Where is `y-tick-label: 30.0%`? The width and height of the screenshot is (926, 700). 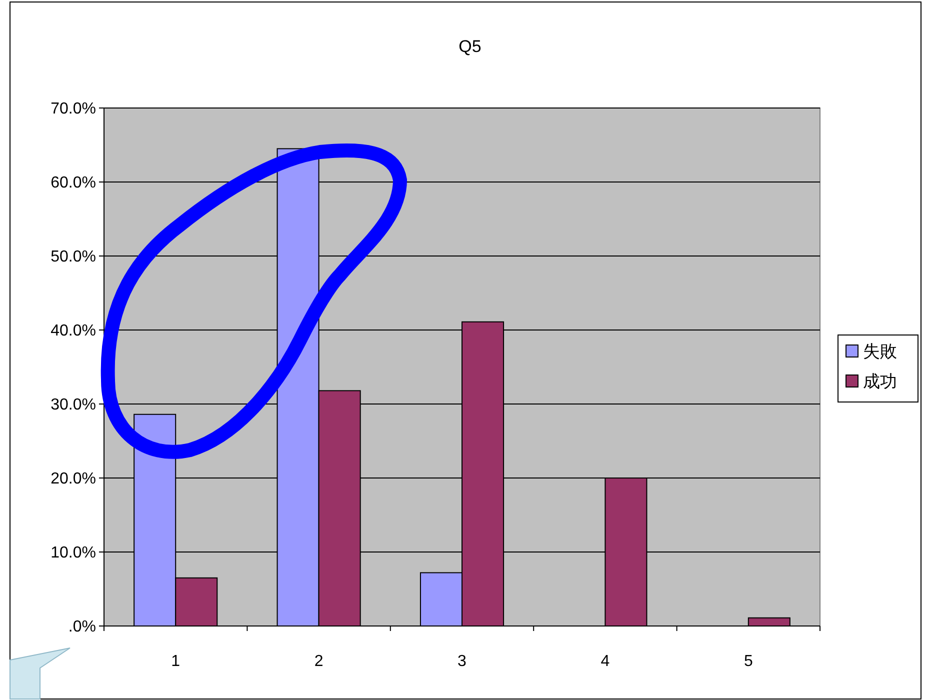
y-tick-label: 30.0% is located at coordinates (73, 405).